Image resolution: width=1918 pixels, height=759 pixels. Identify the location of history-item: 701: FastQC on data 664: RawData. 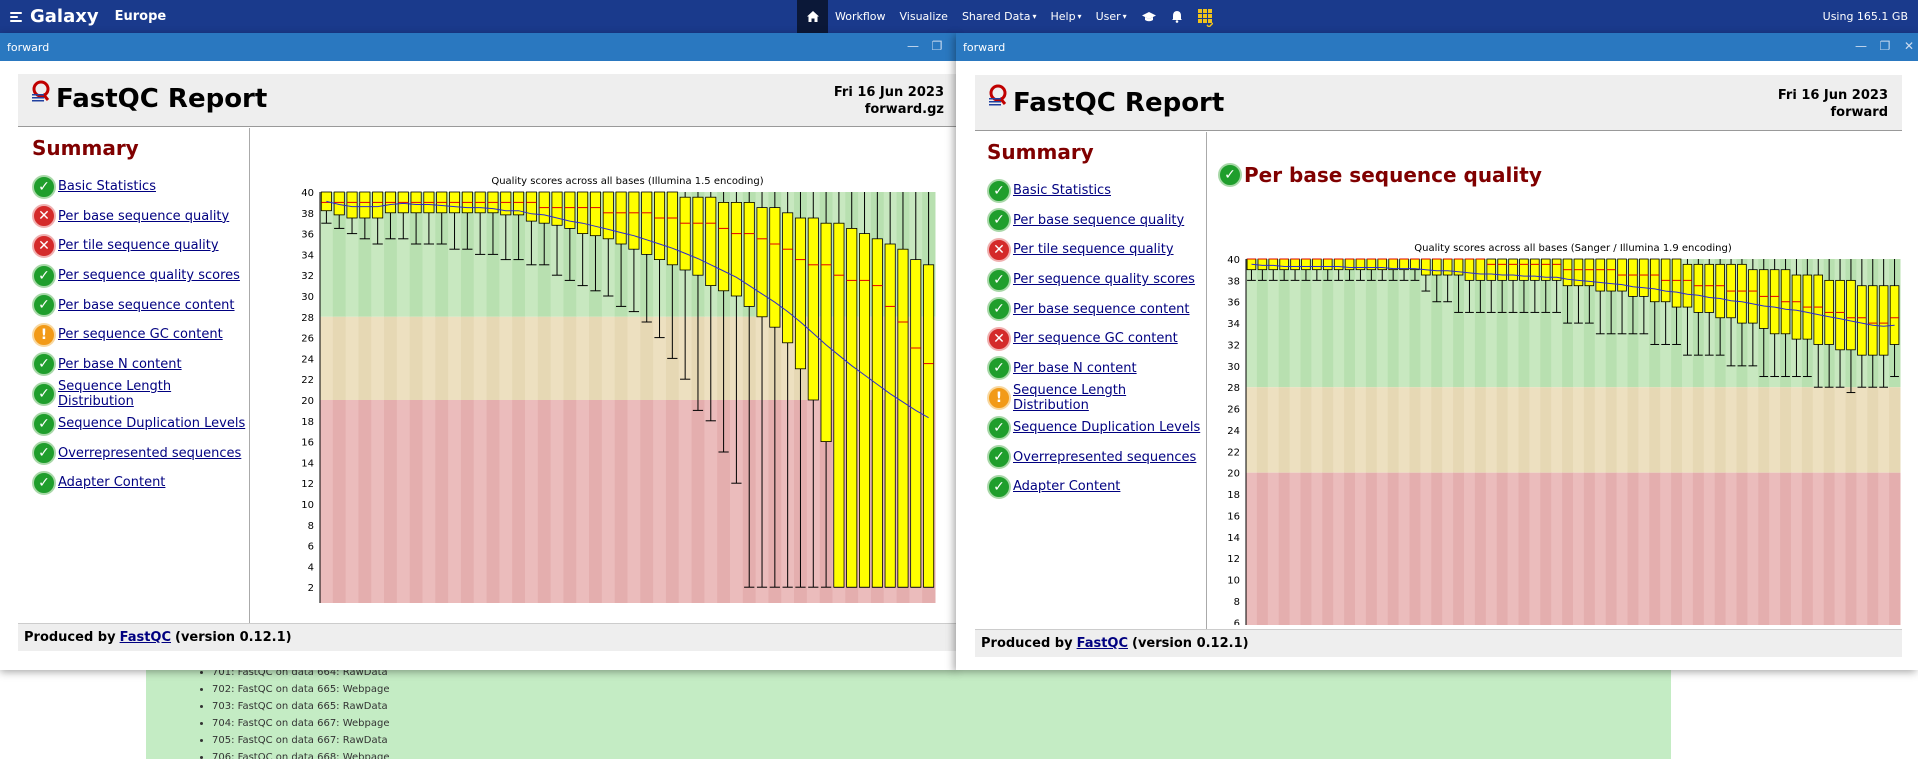
(941, 672).